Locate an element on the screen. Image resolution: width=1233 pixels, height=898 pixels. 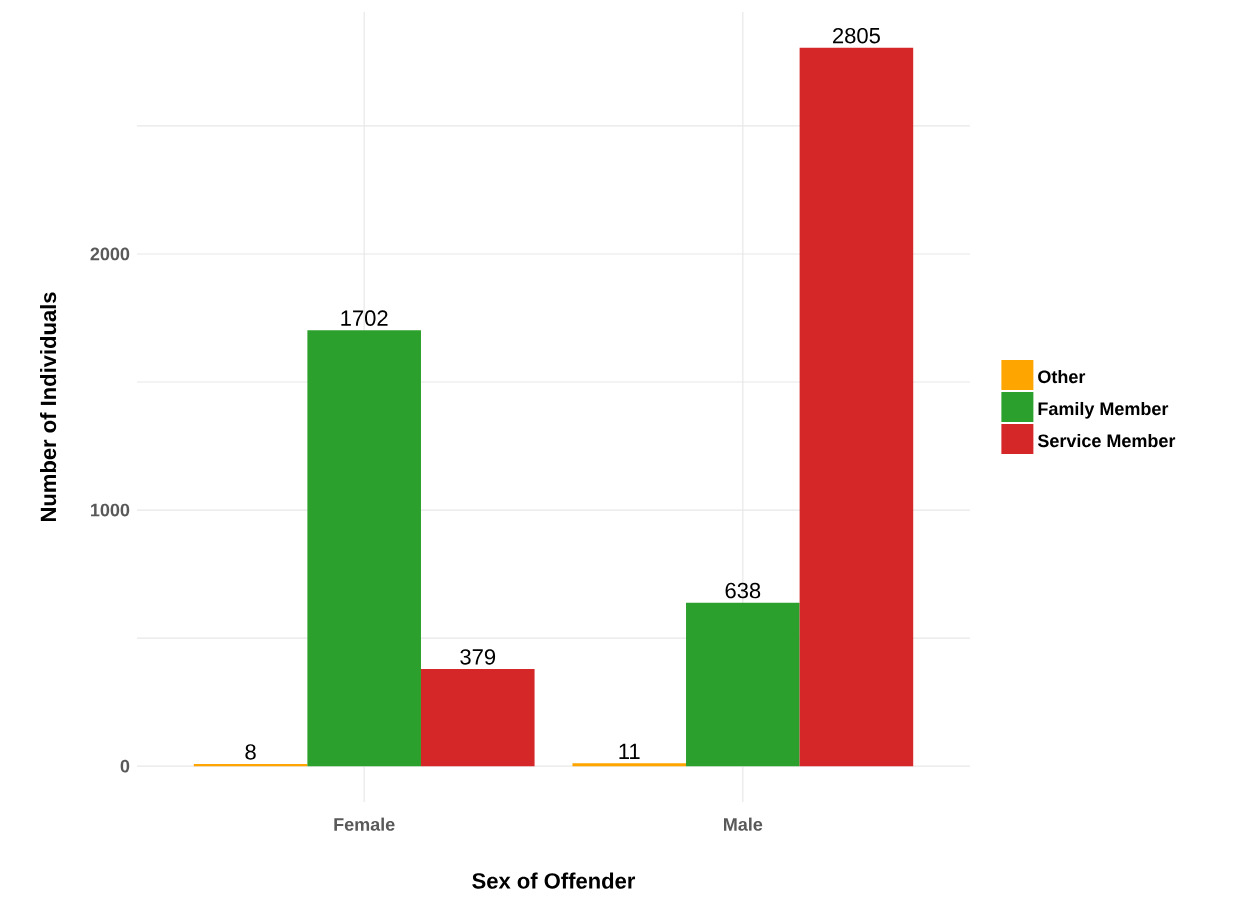
data-label: 11 is located at coordinates (629, 751).